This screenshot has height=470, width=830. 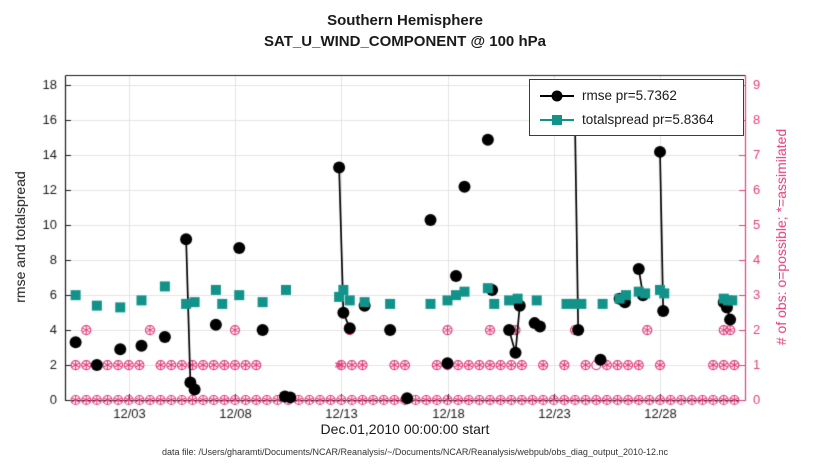 What do you see at coordinates (405, 41) in the screenshot?
I see `chart-subtitle: SAT_U_WIND_COMPONENT @ 100 hPa` at bounding box center [405, 41].